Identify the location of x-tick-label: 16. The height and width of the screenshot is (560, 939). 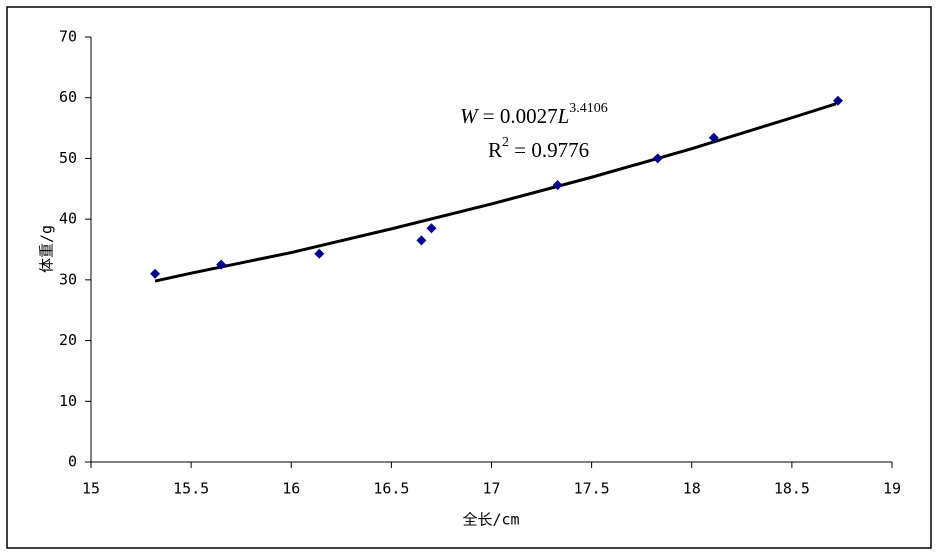
(291, 489).